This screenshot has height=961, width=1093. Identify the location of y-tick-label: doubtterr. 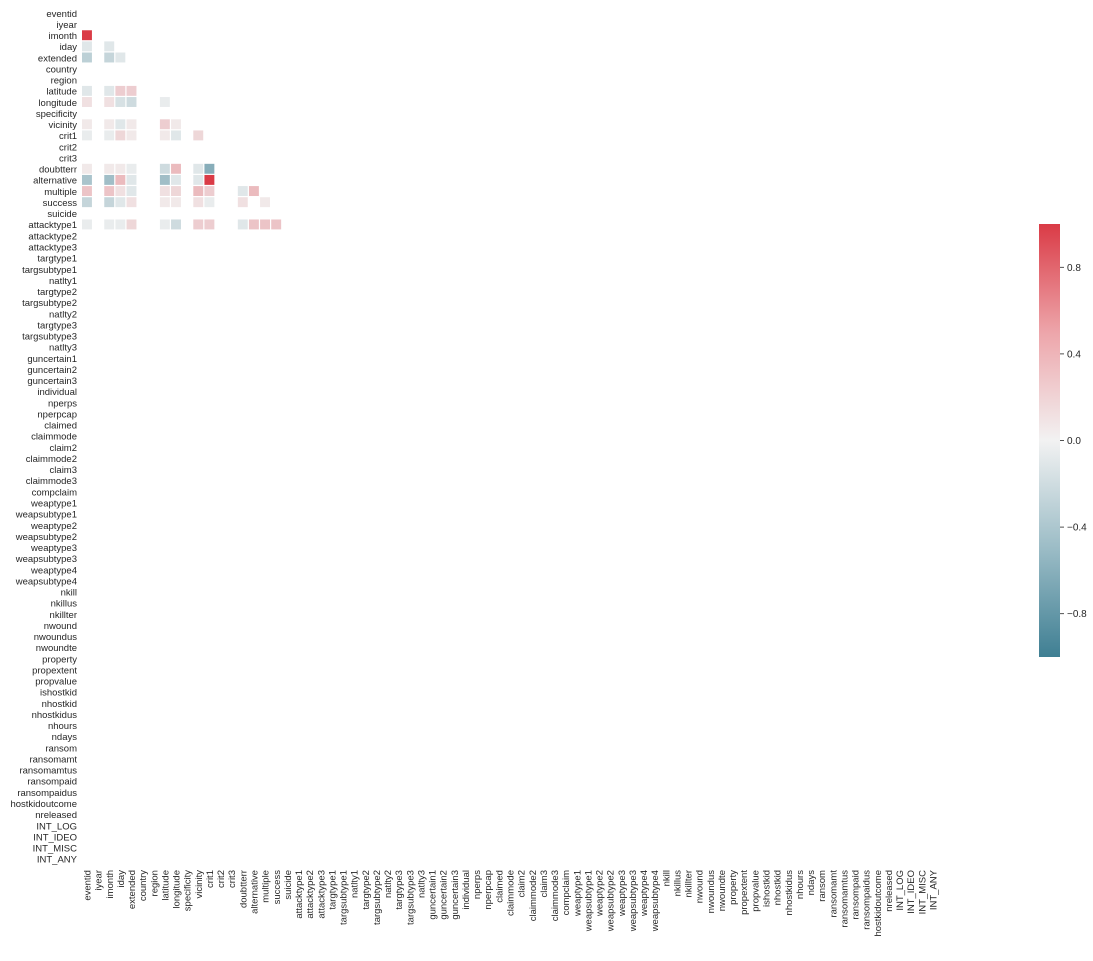
(58, 170).